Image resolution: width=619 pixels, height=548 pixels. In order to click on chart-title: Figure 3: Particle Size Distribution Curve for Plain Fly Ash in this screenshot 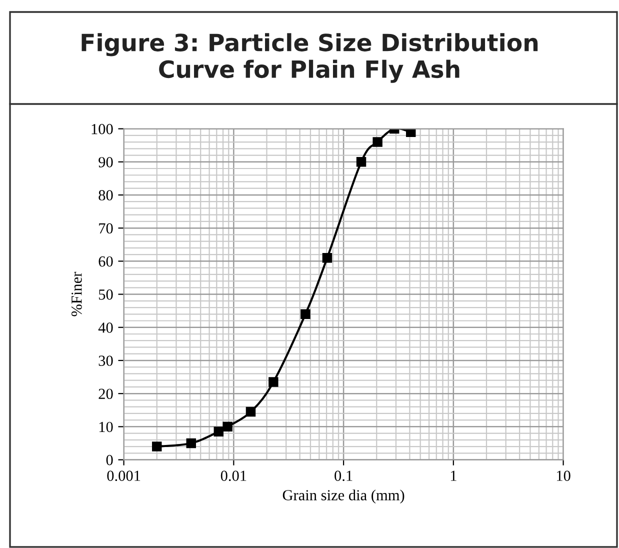, I will do `click(310, 58)`.